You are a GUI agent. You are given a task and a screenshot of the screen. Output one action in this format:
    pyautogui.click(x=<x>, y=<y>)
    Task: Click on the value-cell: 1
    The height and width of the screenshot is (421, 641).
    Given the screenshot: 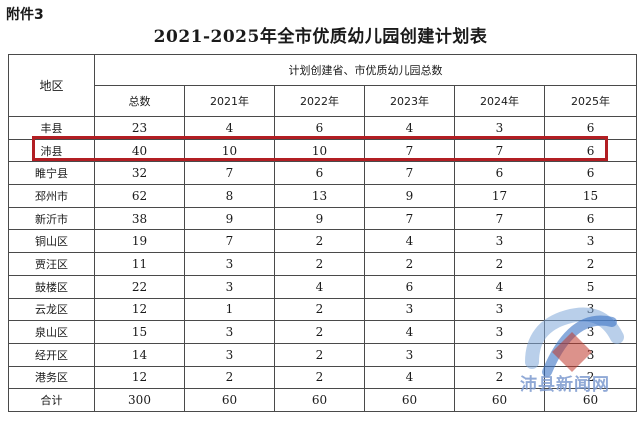 What is the action you would take?
    pyautogui.click(x=229, y=309)
    